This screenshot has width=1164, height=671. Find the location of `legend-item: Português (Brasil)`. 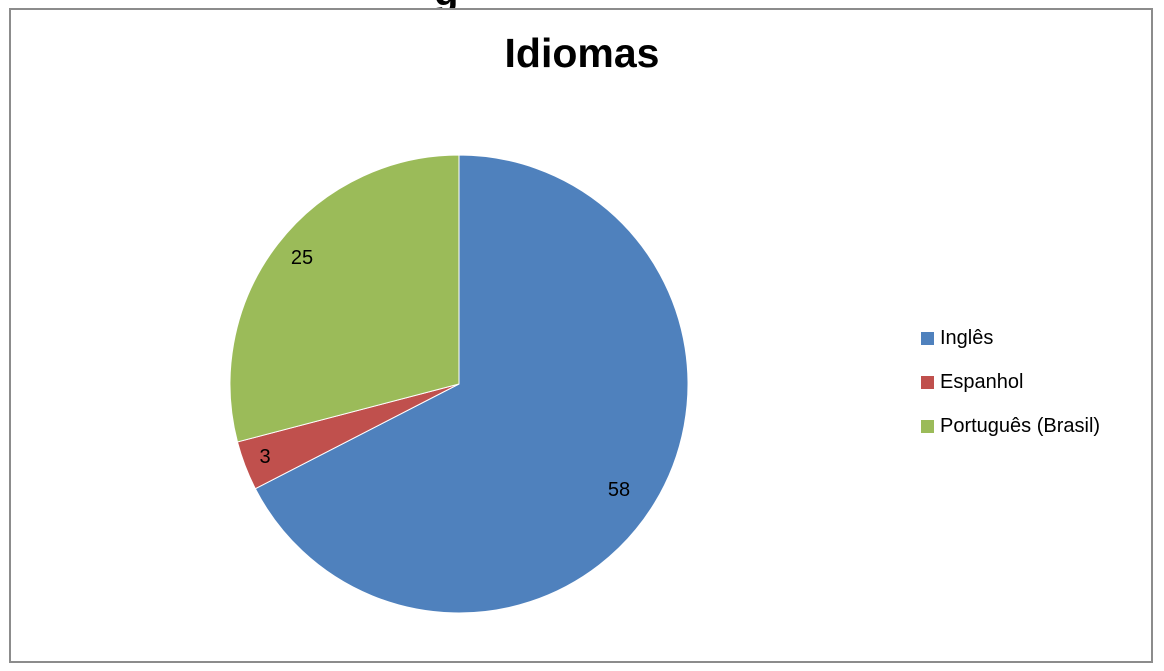

legend-item: Português (Brasil) is located at coordinates (1010, 426).